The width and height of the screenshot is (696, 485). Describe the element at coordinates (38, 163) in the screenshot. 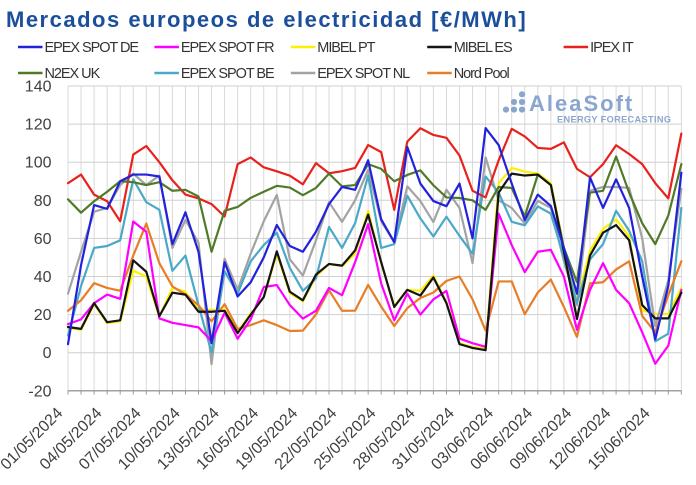

I see `svg-text: 100` at that location.